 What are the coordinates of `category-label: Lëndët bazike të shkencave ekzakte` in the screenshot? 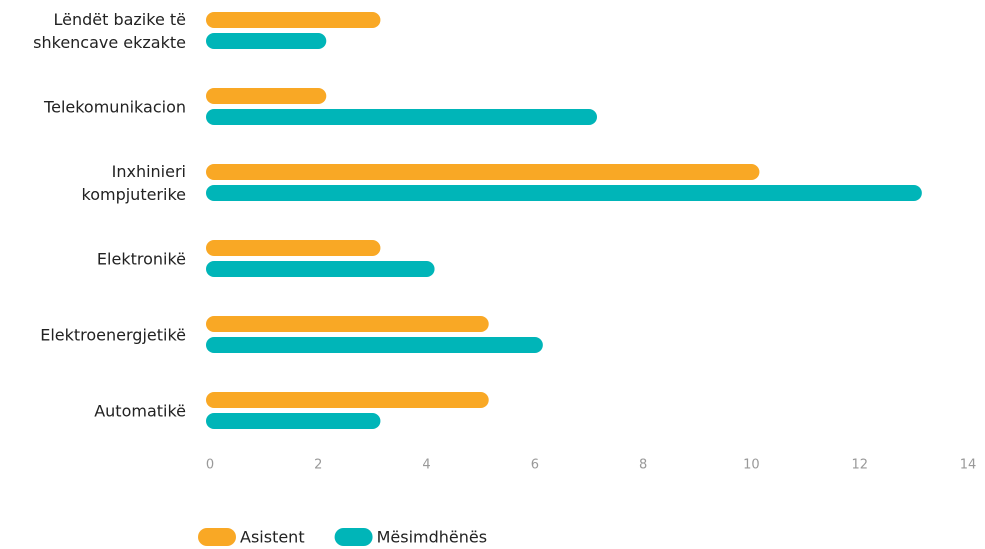 It's located at (109, 30).